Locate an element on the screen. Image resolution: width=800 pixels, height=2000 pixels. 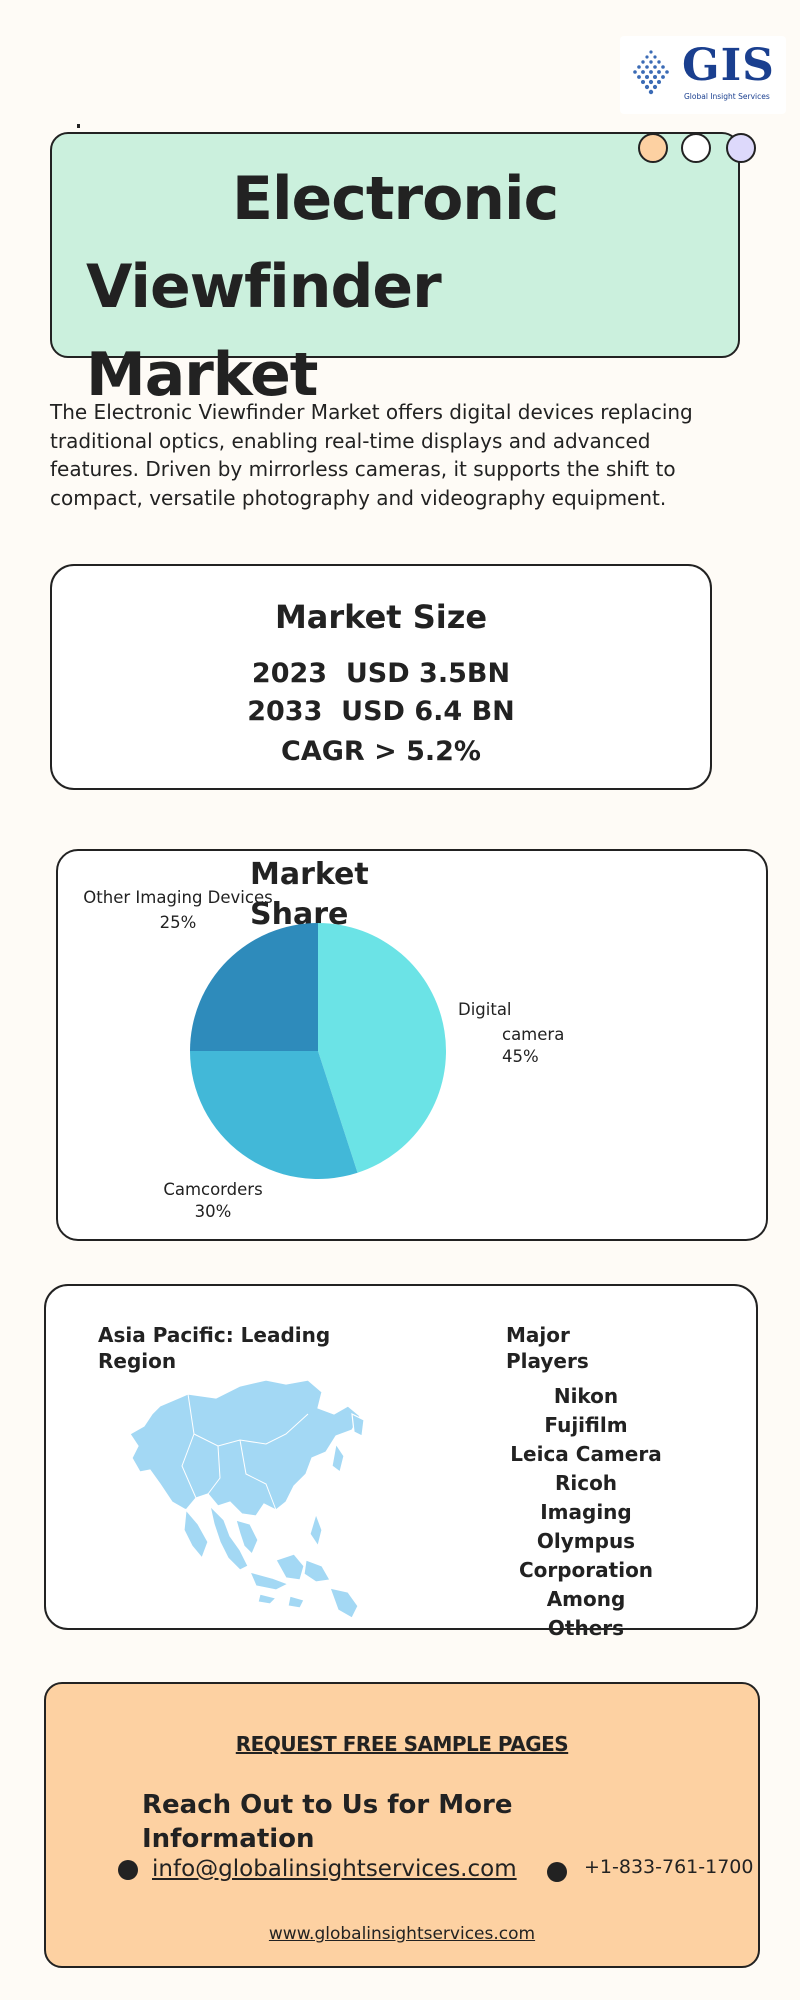
major-player-item: Imaging is located at coordinates (586, 1512).